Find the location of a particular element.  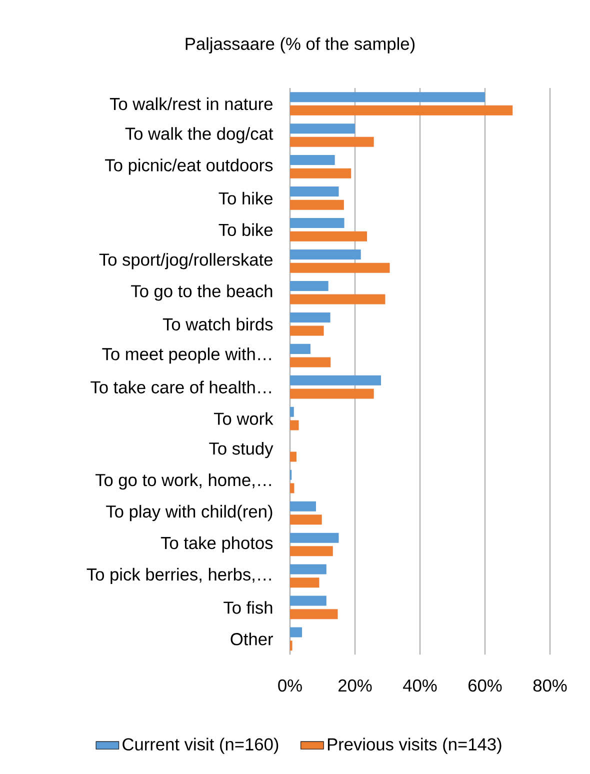

y-tick-label: To play with child(ren) is located at coordinates (189, 513).